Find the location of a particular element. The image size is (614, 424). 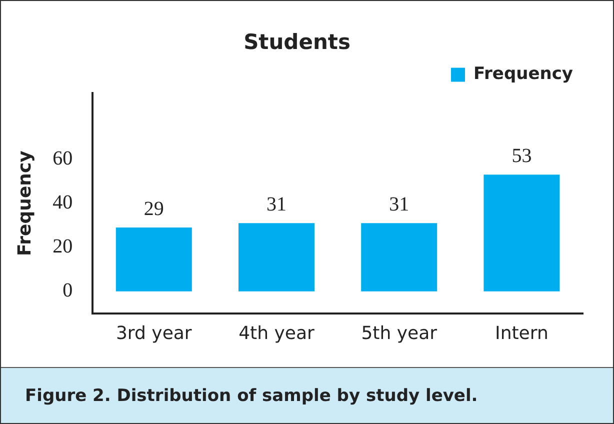

y-axis-title: Frequency is located at coordinates (25, 203).